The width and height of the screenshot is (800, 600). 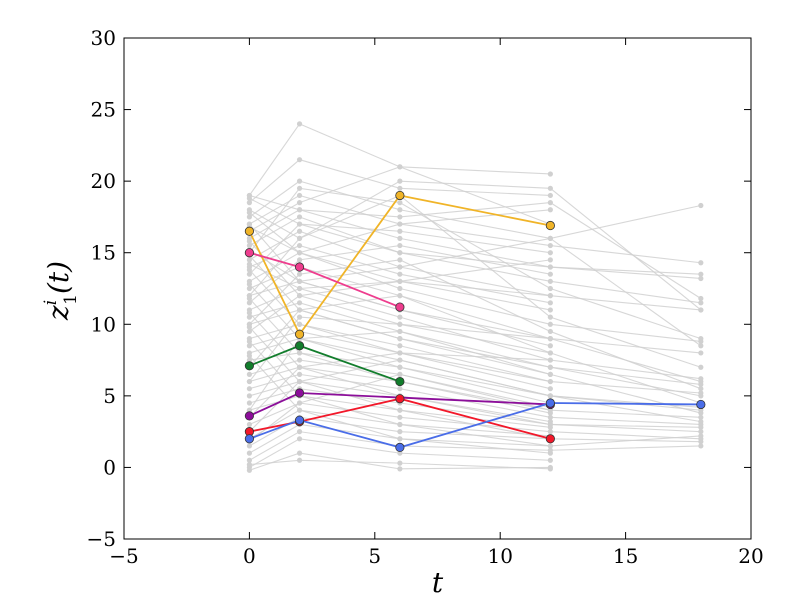 I want to click on highlight-series-line, so click(x=399, y=265).